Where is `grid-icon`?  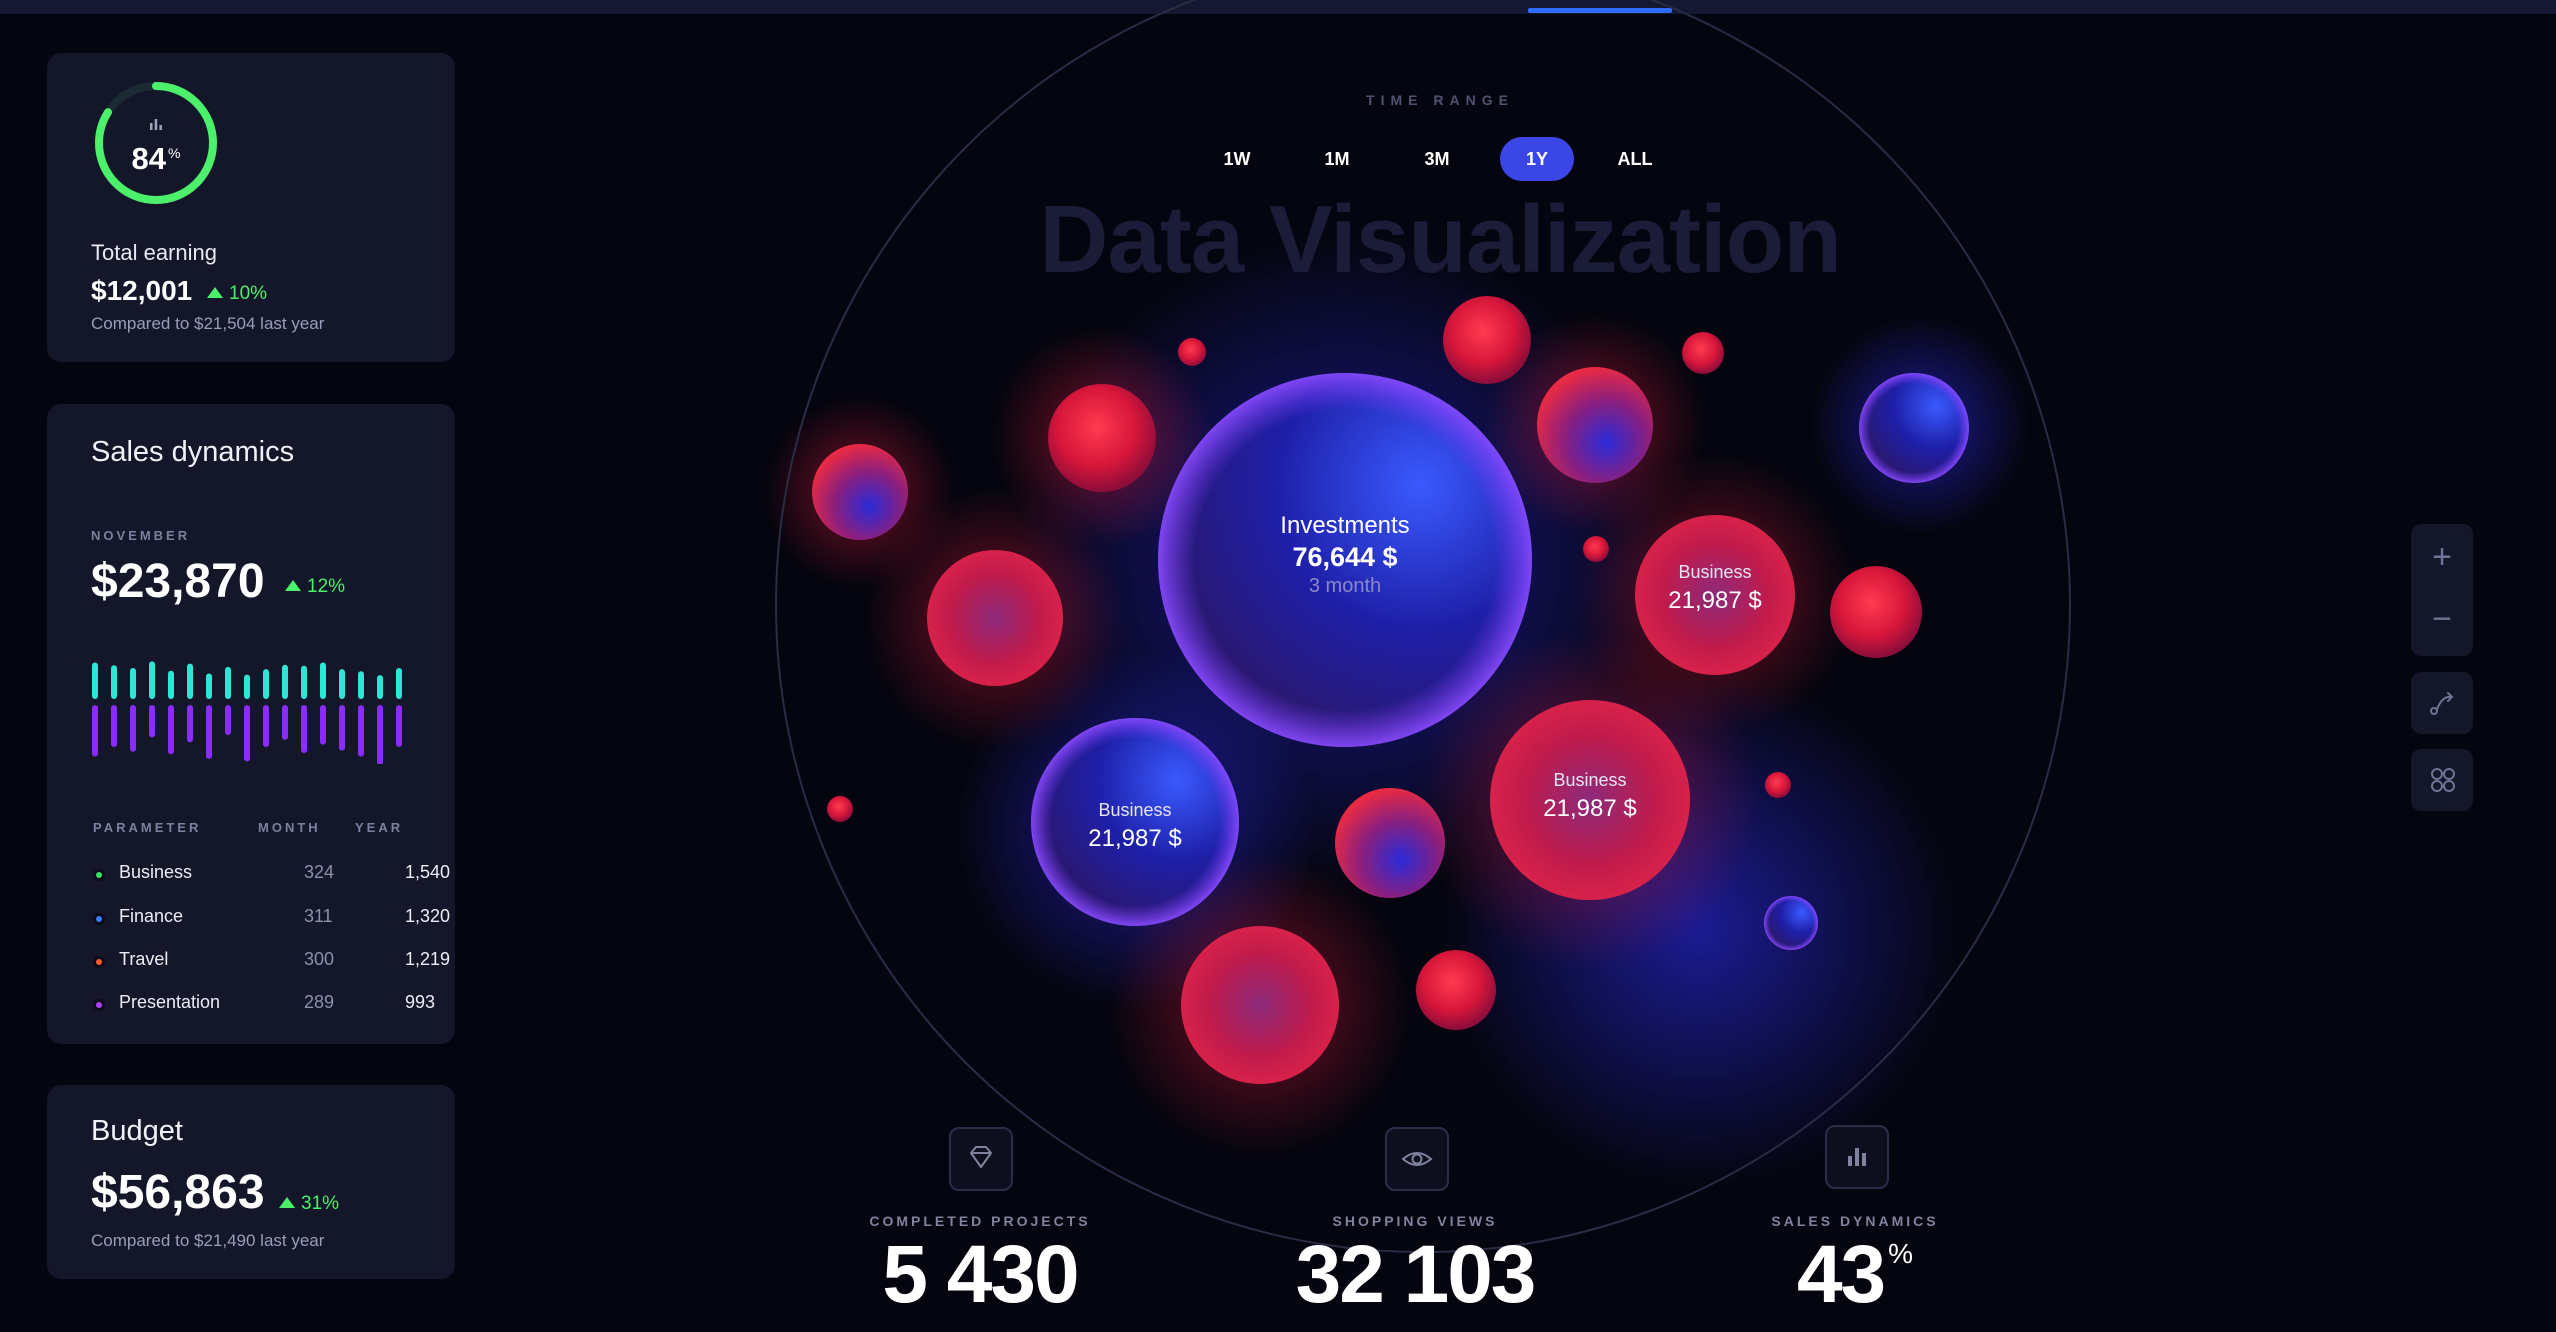
grid-icon is located at coordinates (2443, 780).